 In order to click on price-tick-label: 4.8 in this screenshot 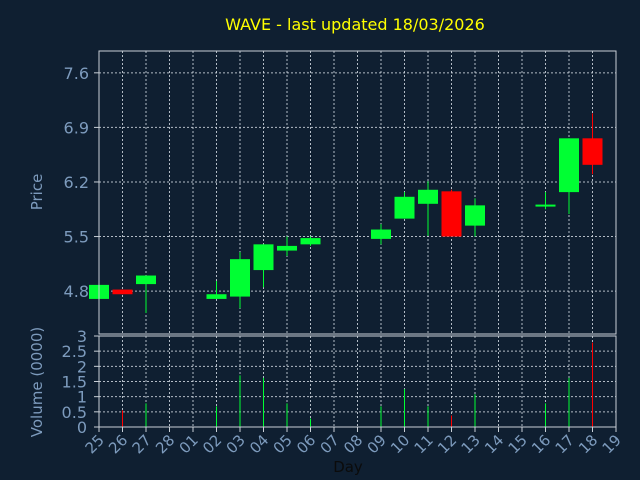, I will do `click(76, 291)`.